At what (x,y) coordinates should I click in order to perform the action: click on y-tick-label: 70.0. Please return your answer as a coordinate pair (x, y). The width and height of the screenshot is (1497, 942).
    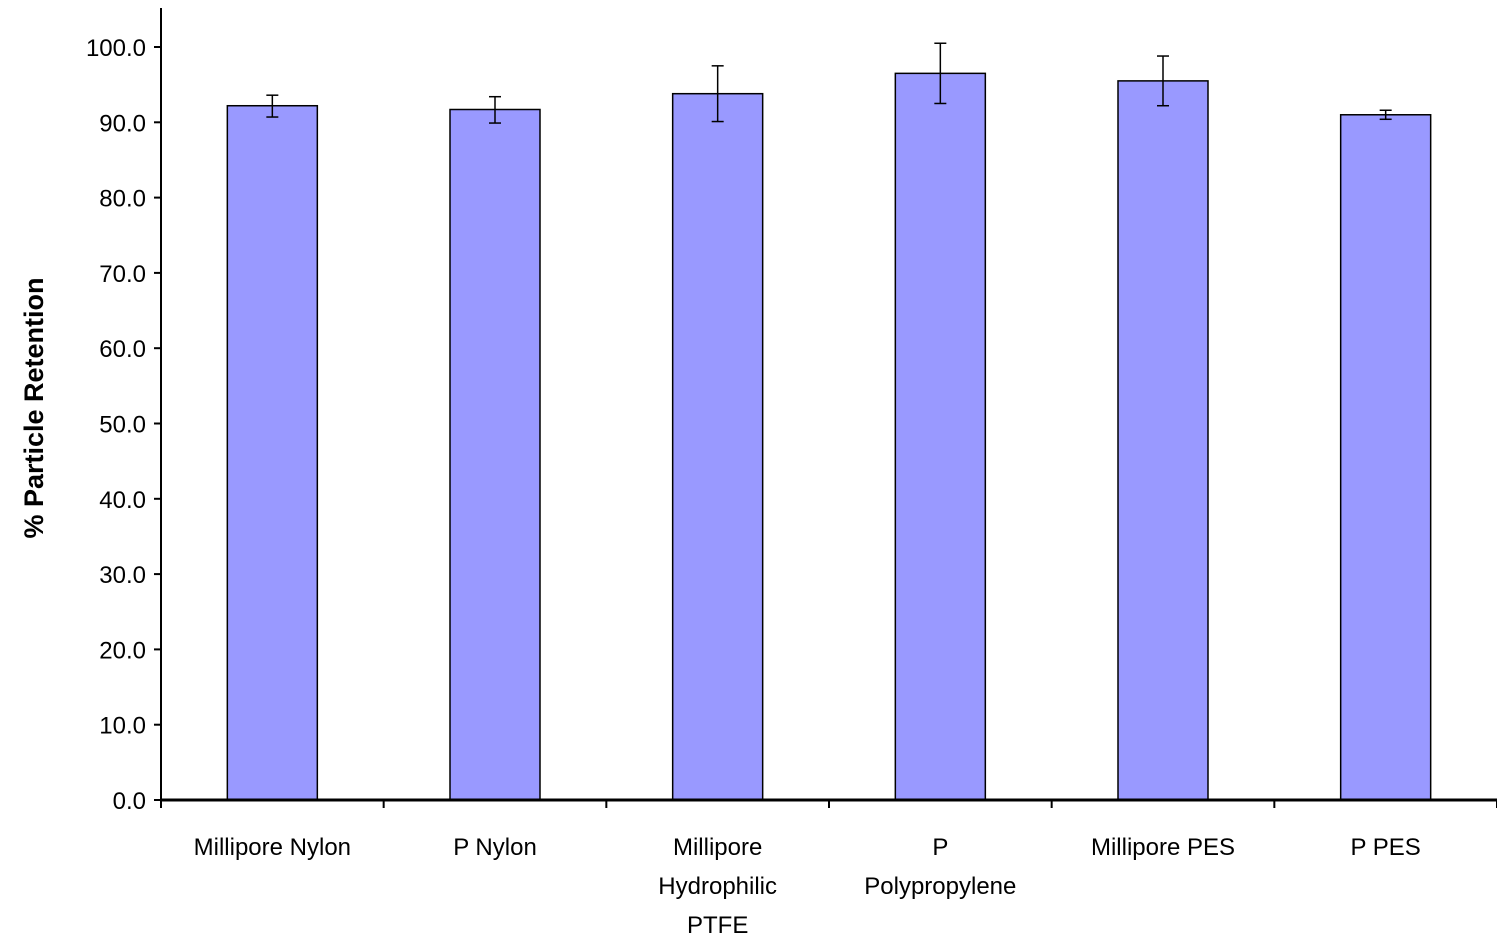
    Looking at the image, I should click on (122, 274).